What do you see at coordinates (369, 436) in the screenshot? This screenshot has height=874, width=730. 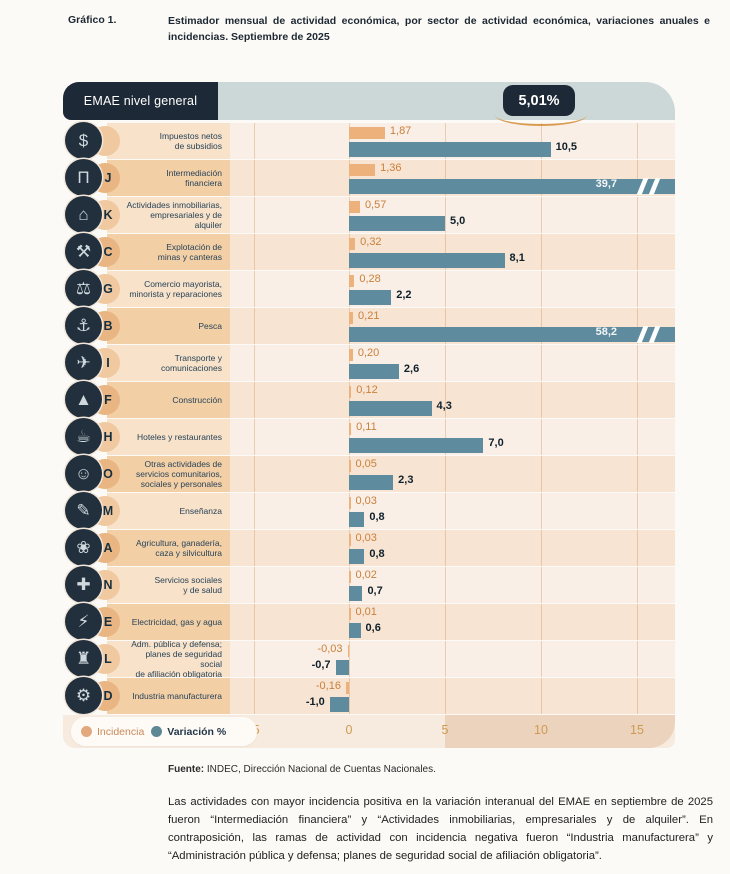 I see `sector-row: ☕ H Hoteles y restaurantes 0,11 7,0` at bounding box center [369, 436].